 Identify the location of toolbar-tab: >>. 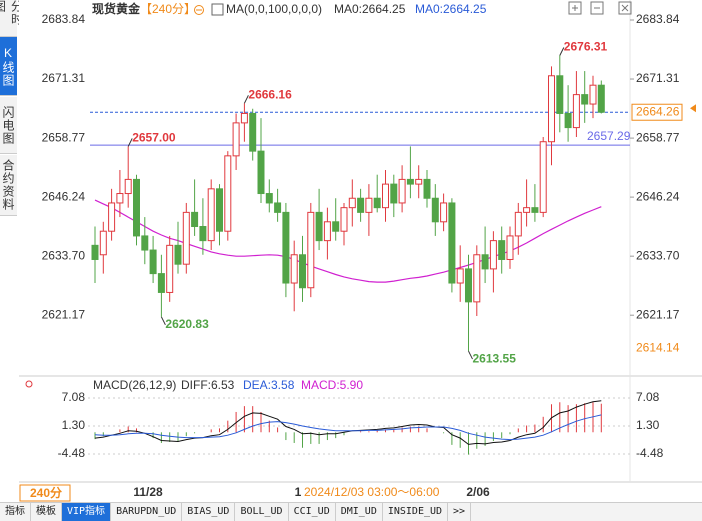
(460, 512).